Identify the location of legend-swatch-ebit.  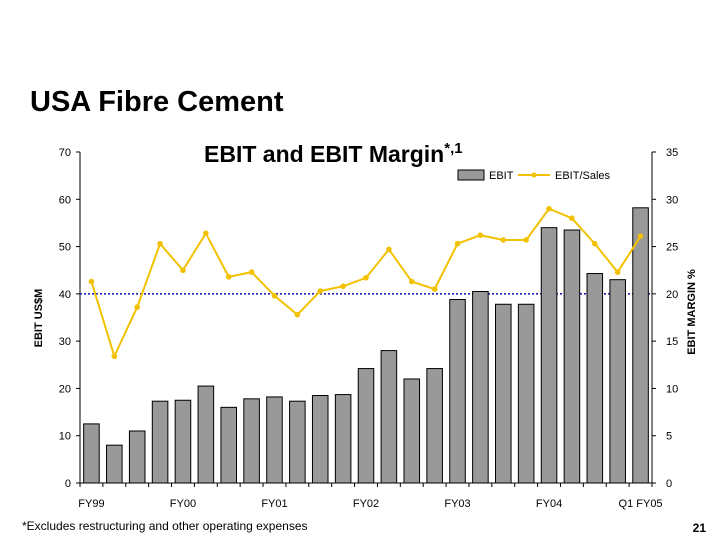
(471, 175).